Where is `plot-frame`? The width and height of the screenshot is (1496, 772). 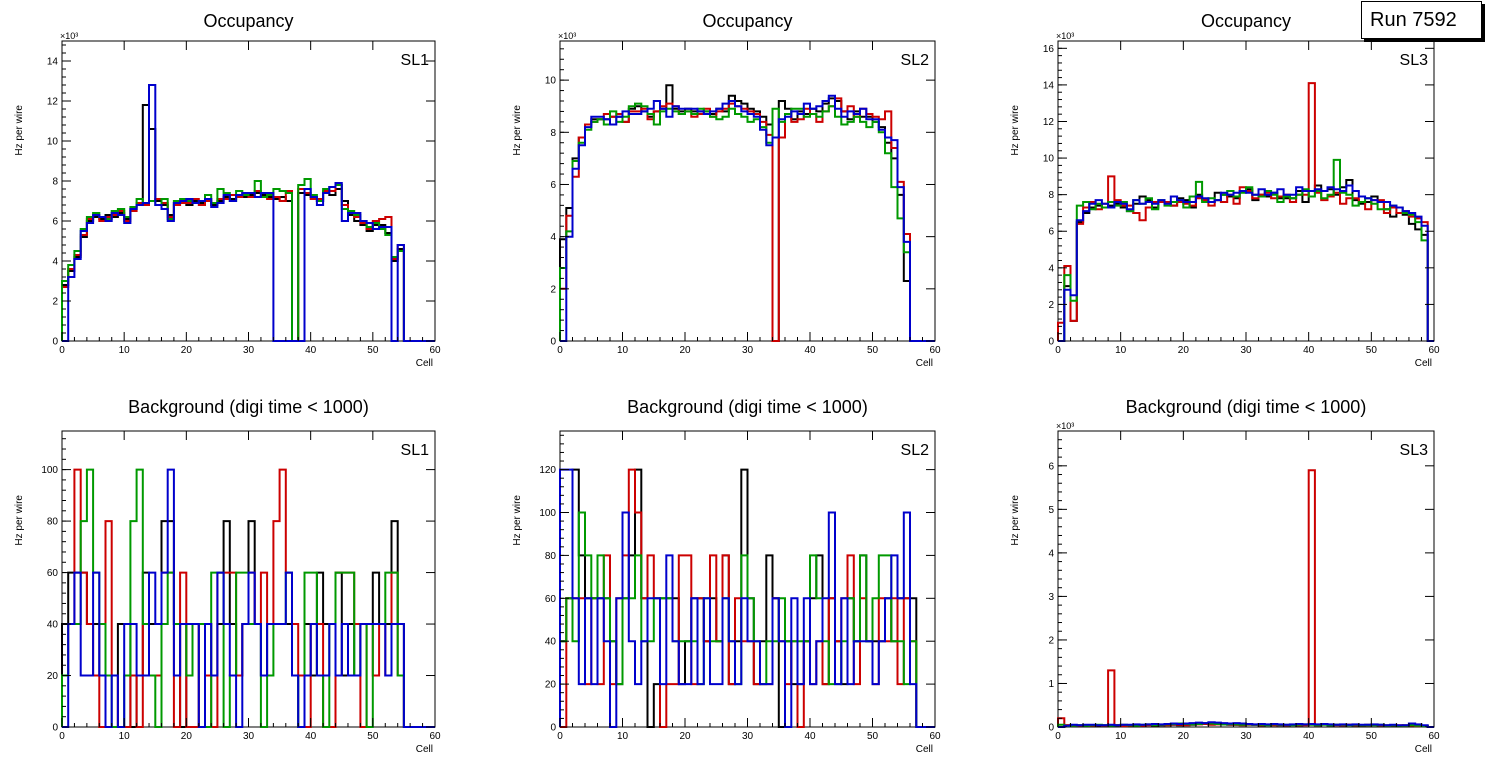
plot-frame is located at coordinates (248, 191).